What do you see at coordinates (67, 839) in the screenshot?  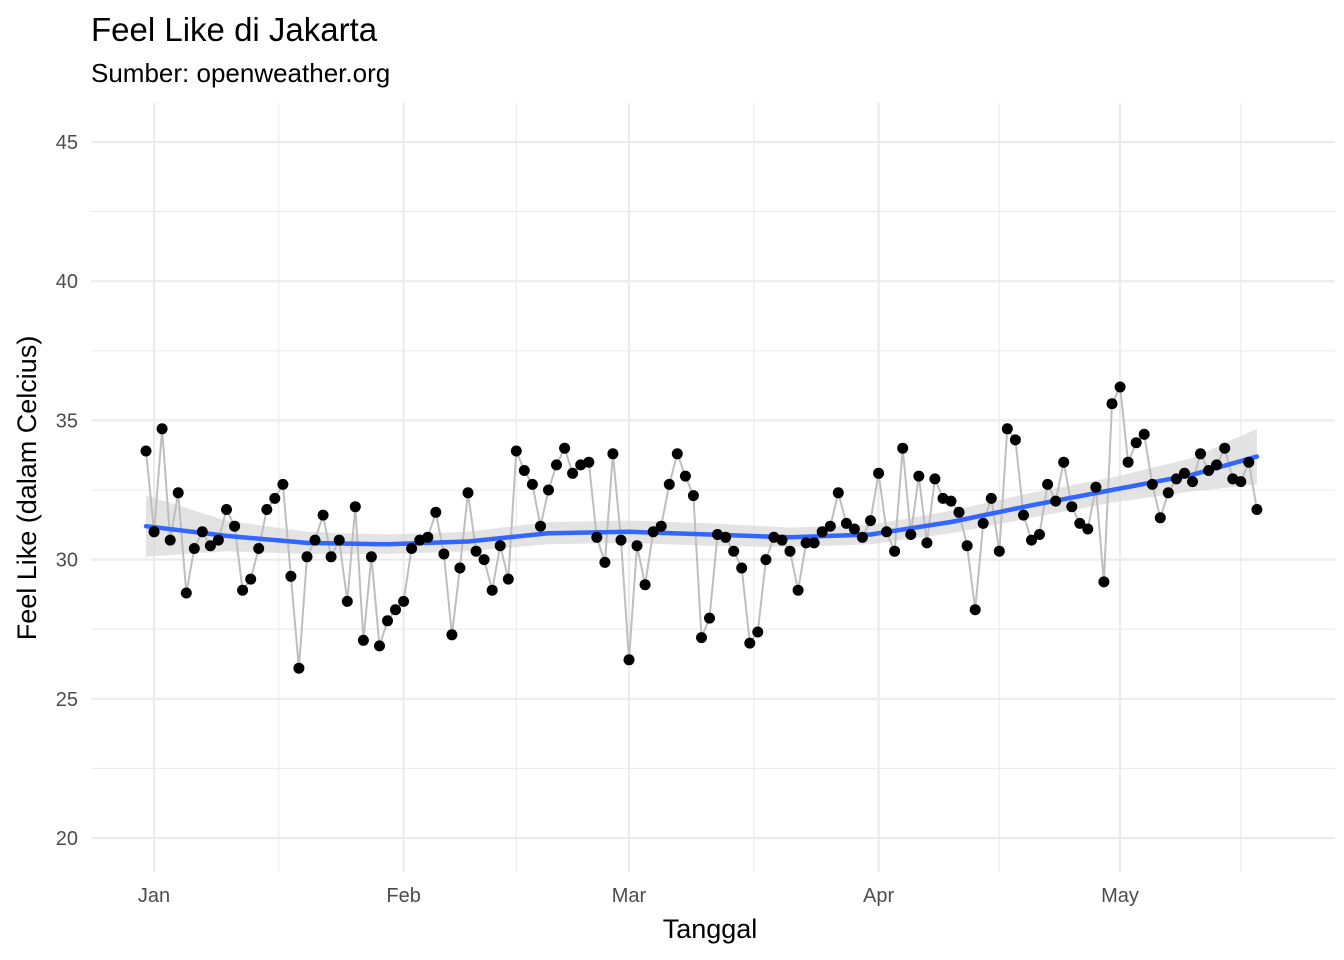 I see `y-tick-label: 20` at bounding box center [67, 839].